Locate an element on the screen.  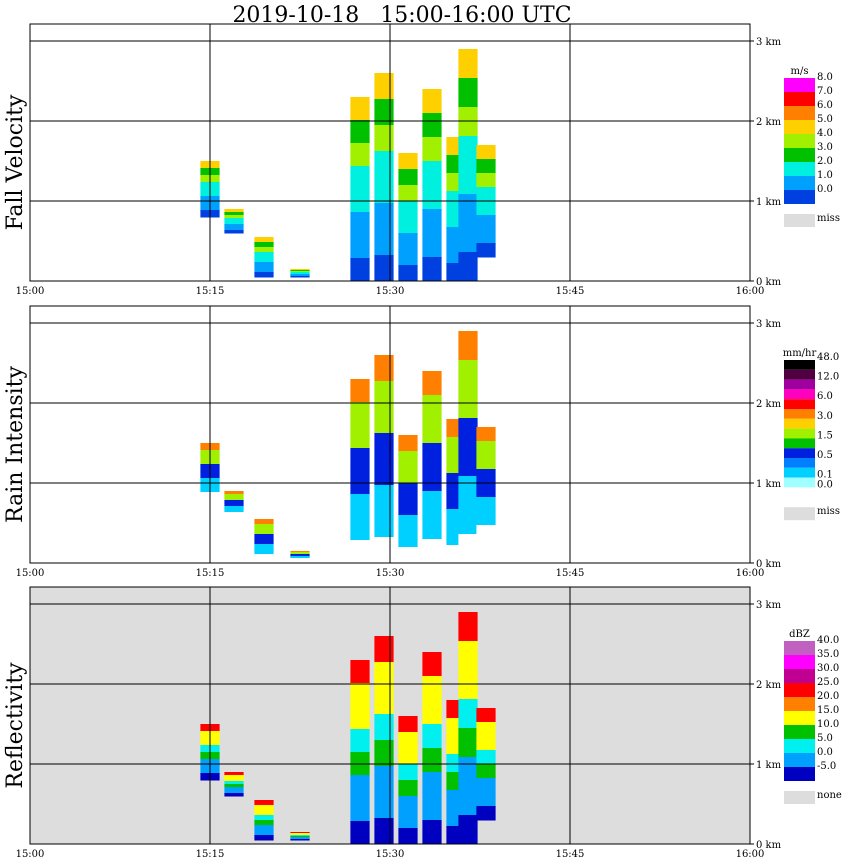
legend-miss-label: miss is located at coordinates (828, 511).